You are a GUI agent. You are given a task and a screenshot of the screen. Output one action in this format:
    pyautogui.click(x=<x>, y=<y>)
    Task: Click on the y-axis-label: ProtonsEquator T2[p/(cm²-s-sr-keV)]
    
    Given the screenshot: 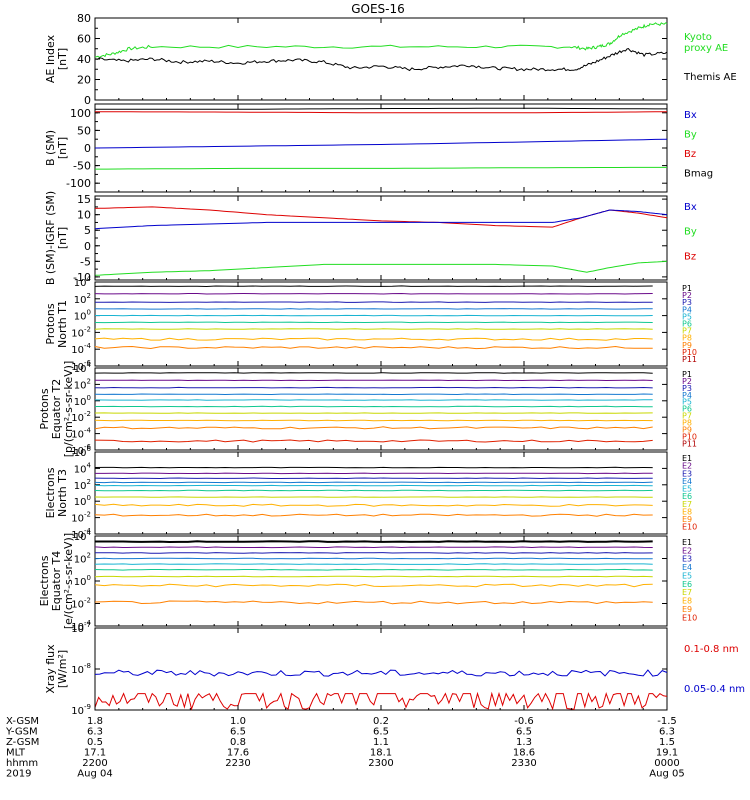 What is the action you would take?
    pyautogui.click(x=56, y=409)
    